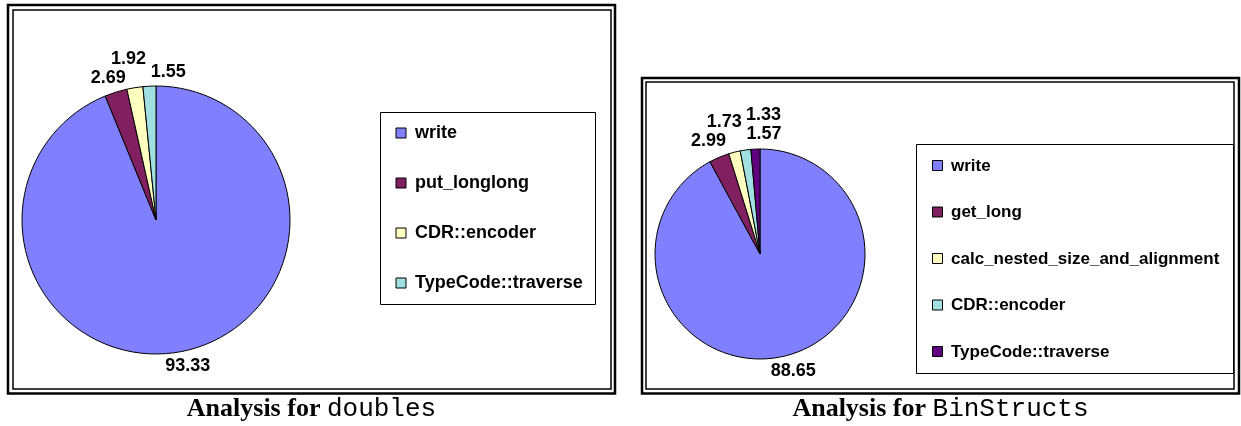 Image resolution: width=1241 pixels, height=426 pixels. What do you see at coordinates (940, 408) in the screenshot?
I see `text: Analysis for BinStructs` at bounding box center [940, 408].